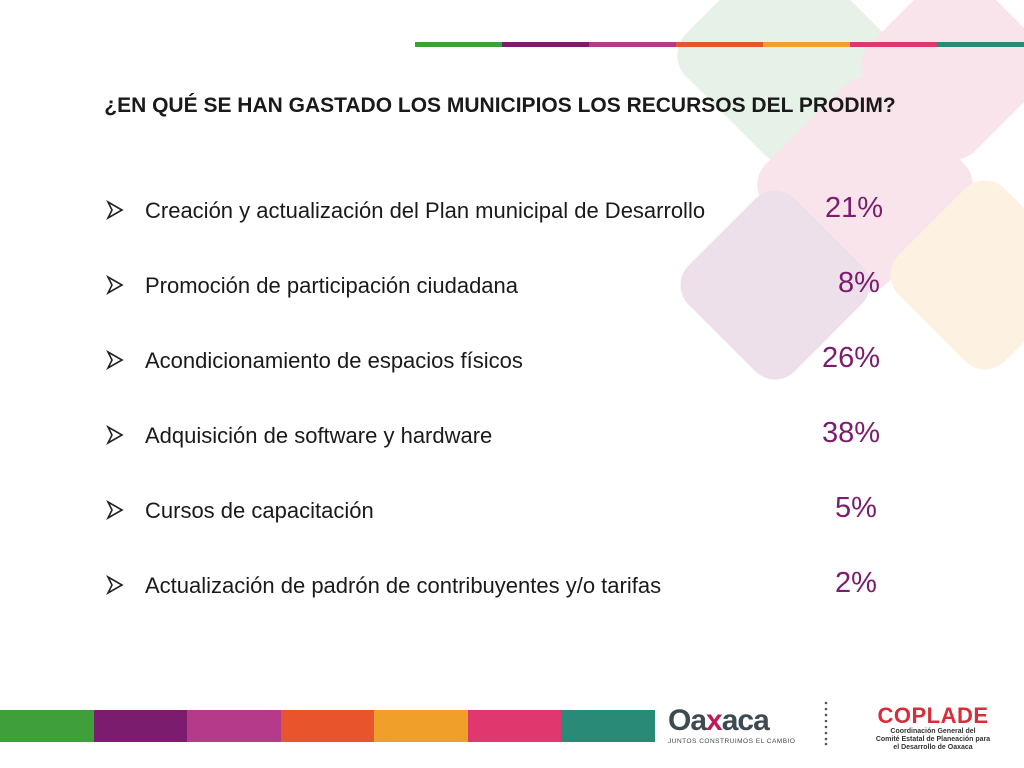 This screenshot has width=1024, height=768. Describe the element at coordinates (732, 741) in the screenshot. I see `oaxaca-tagline: JUNTOS CONSTRUIMOS EL CAMBIO` at that location.